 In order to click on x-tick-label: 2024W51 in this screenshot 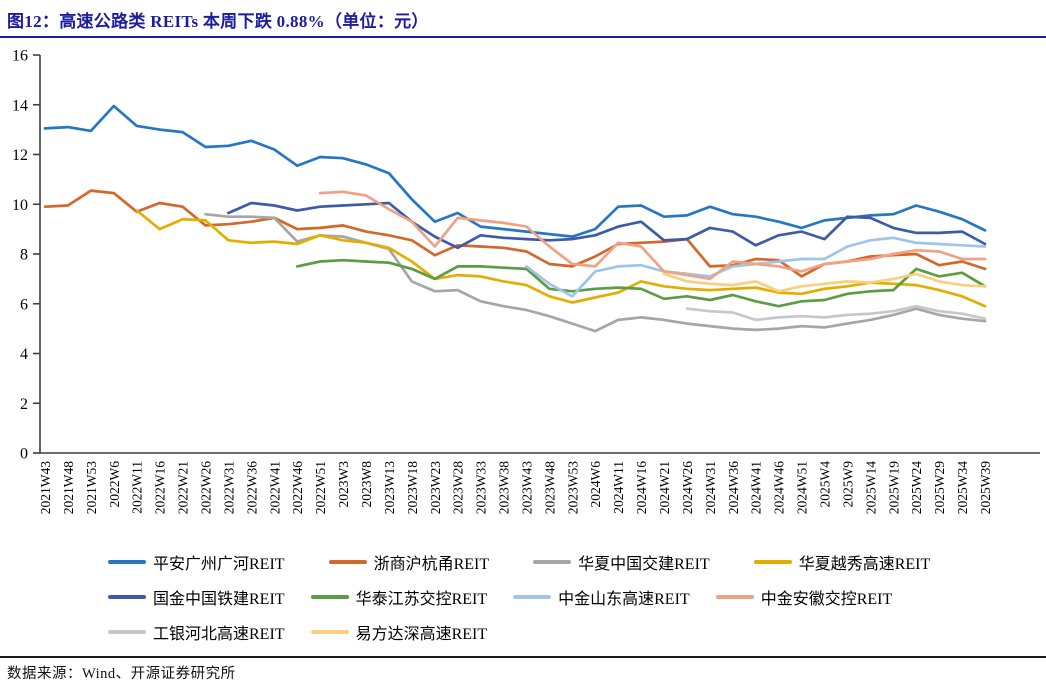, I will do `click(802, 487)`.